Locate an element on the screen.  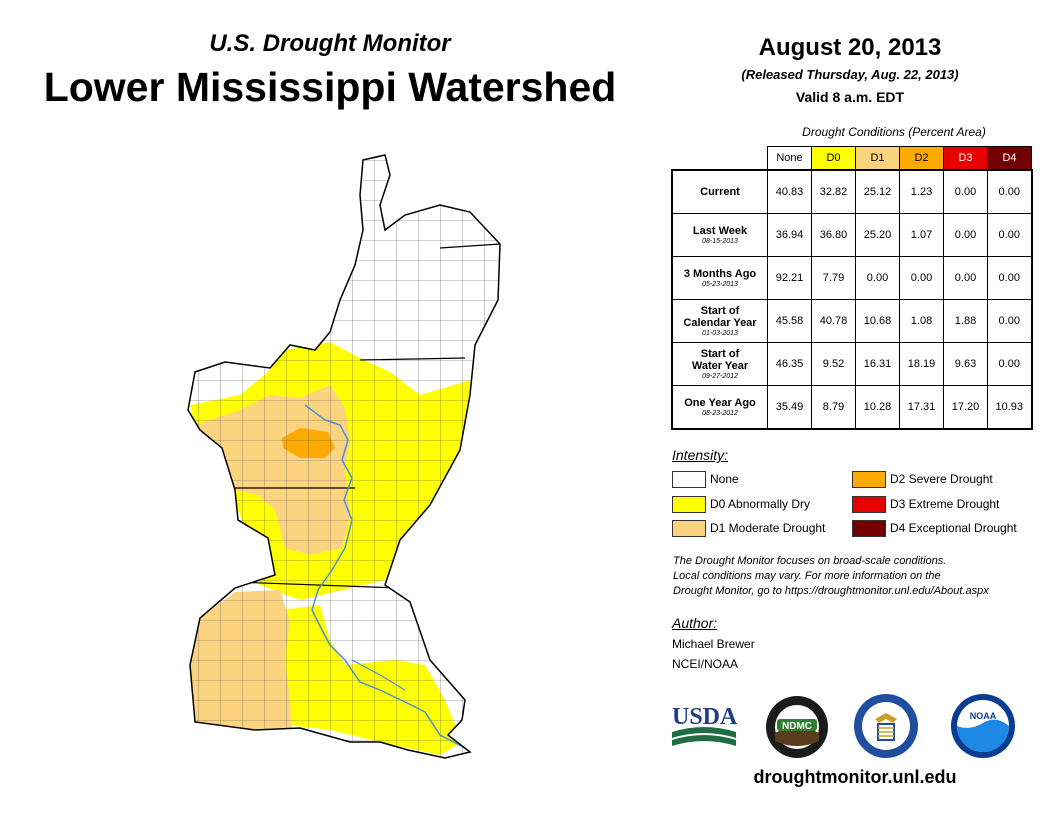
row-label-line2: Water Year is located at coordinates (720, 365).